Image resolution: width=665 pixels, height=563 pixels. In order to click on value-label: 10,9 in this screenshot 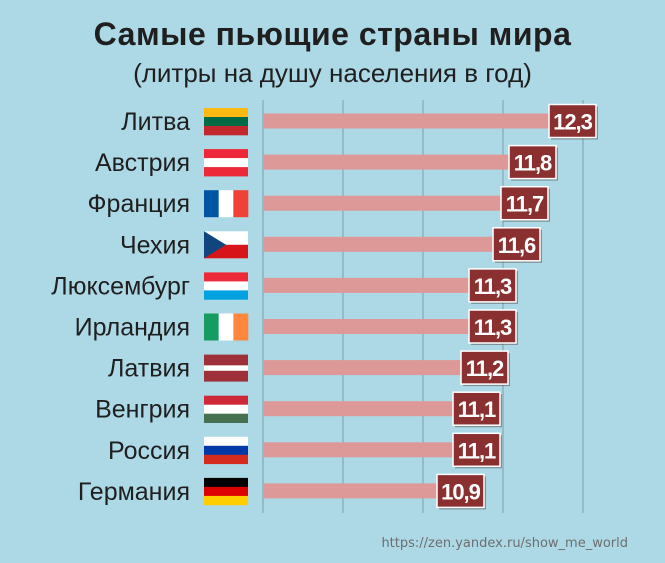, I will do `click(461, 491)`.